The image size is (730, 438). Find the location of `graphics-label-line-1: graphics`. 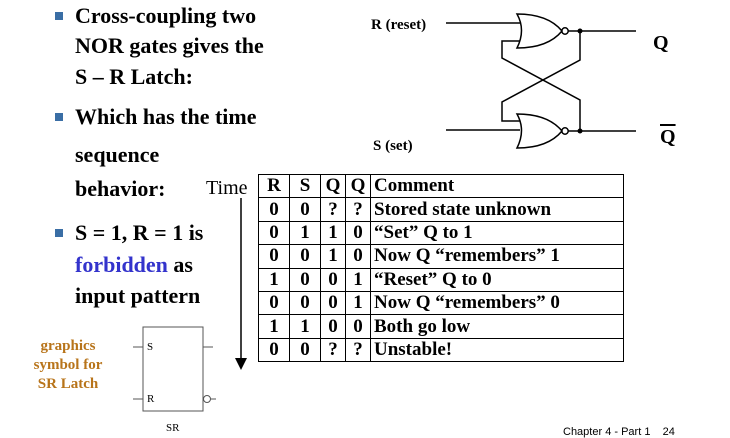

graphics-label-line-1: graphics is located at coordinates (68, 346).